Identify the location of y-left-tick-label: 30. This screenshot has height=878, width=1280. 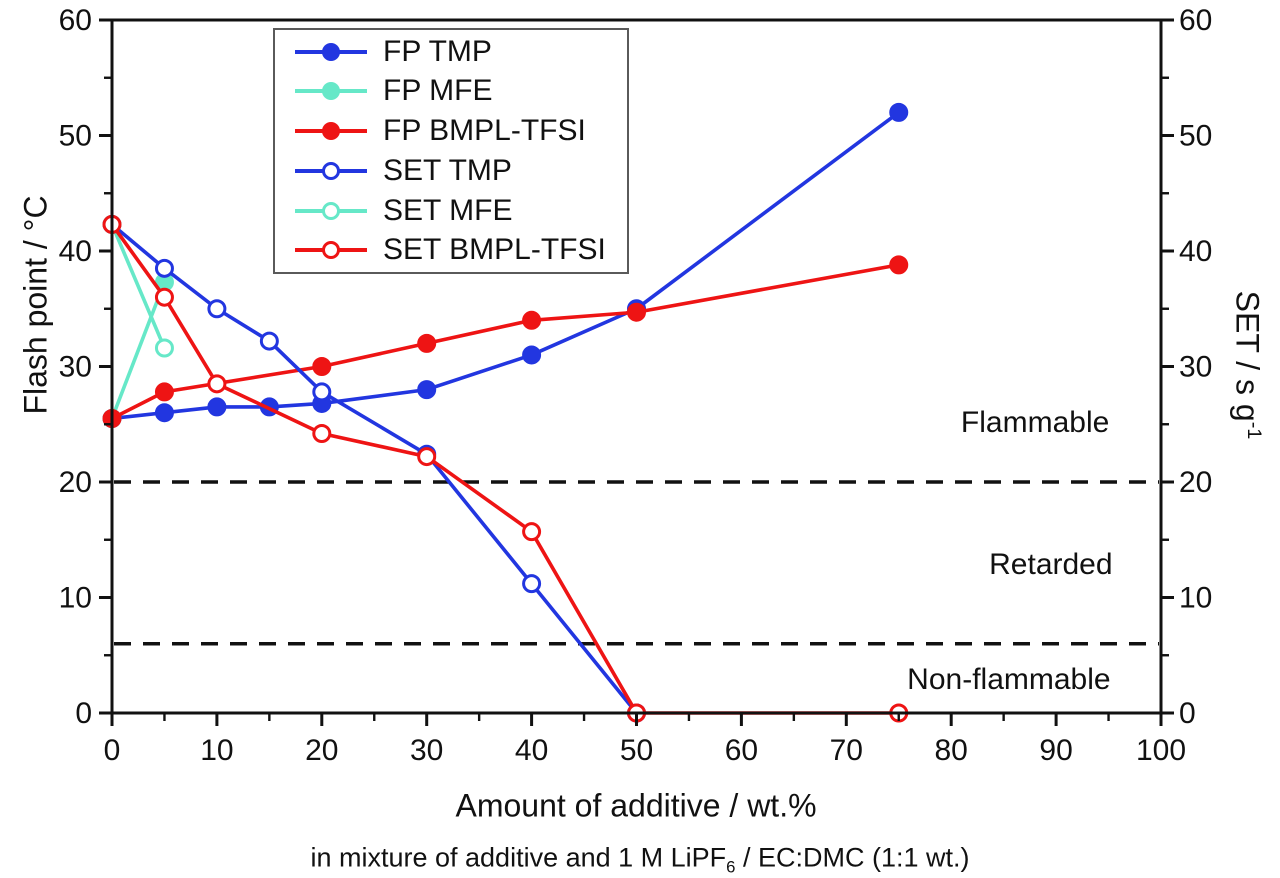
(75, 367).